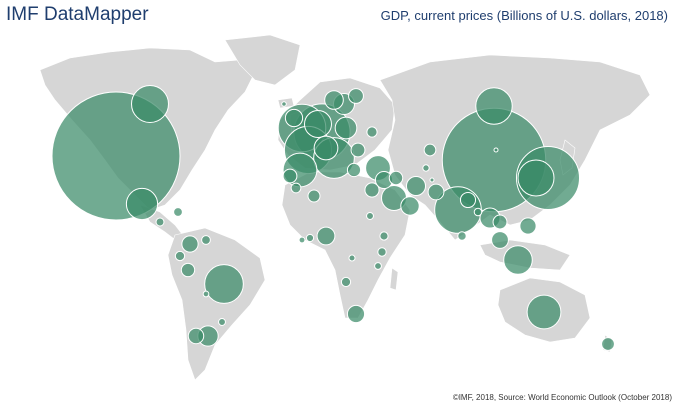 This screenshot has width=680, height=408. I want to click on bubble-ghana: Ghana: 65, so click(310, 238).